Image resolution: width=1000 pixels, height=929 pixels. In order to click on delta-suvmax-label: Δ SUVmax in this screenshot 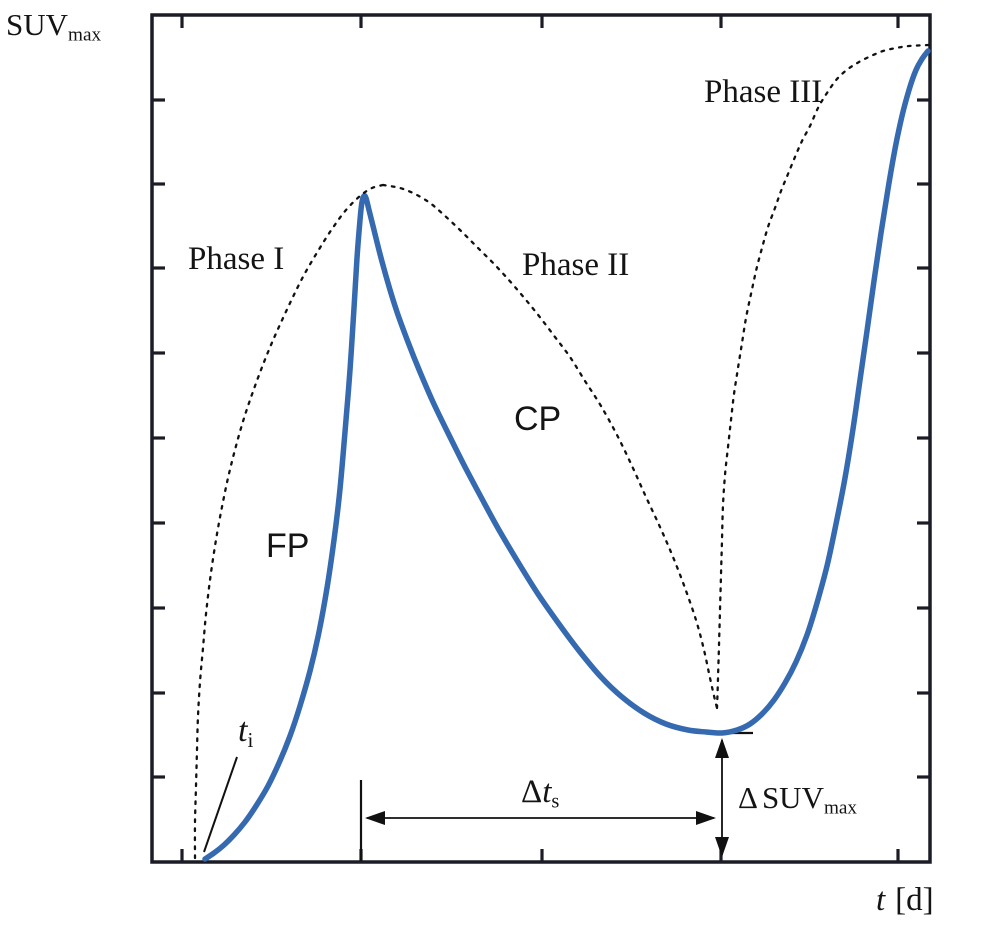, I will do `click(797, 800)`.